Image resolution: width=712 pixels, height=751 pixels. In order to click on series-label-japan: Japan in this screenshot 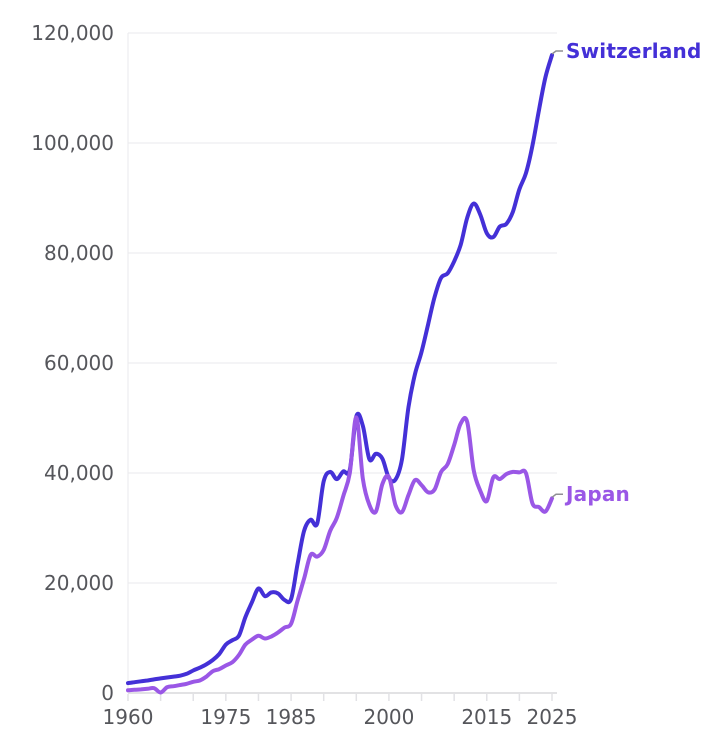, I will do `click(598, 494)`.